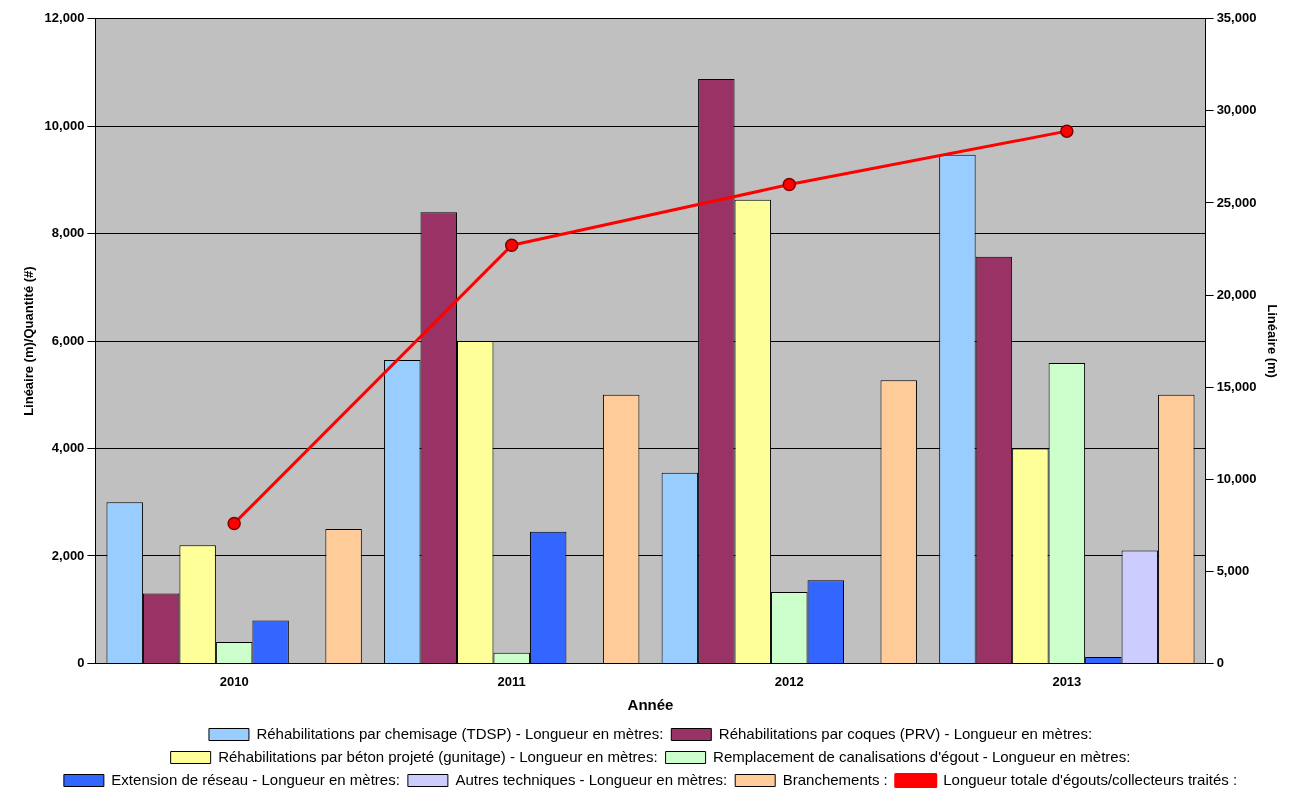 The width and height of the screenshot is (1303, 810). What do you see at coordinates (1236, 386) in the screenshot?
I see `y2-tick-label: 15,000` at bounding box center [1236, 386].